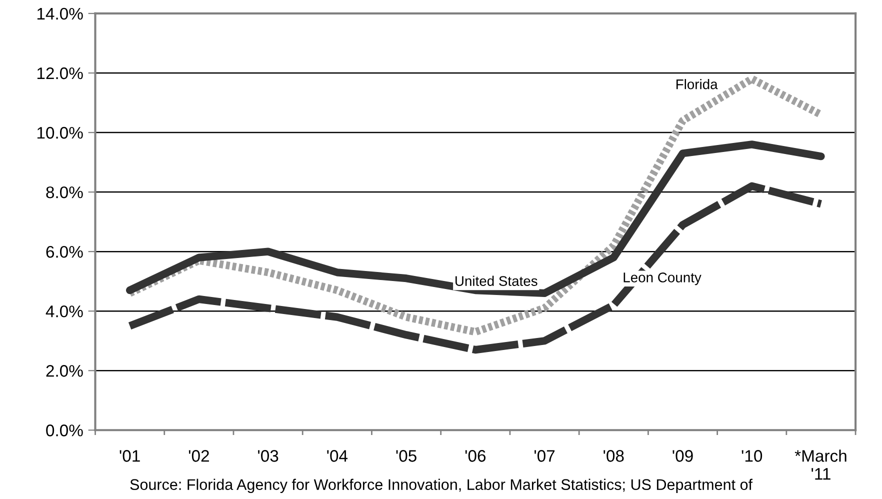 The width and height of the screenshot is (882, 499). Describe the element at coordinates (64, 192) in the screenshot. I see `y-tick-label: 8.0%` at that location.